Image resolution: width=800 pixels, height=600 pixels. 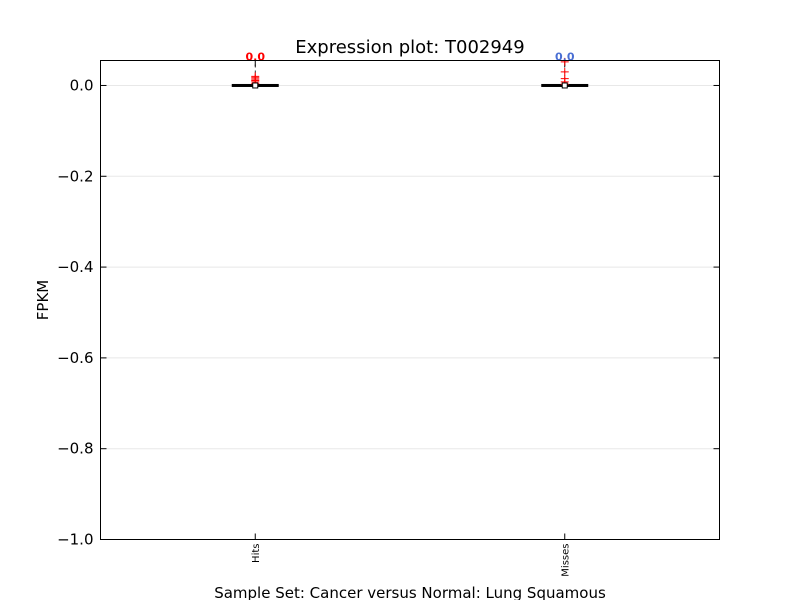 What do you see at coordinates (75, 358) in the screenshot?
I see `y-tick-label: −0.6` at bounding box center [75, 358].